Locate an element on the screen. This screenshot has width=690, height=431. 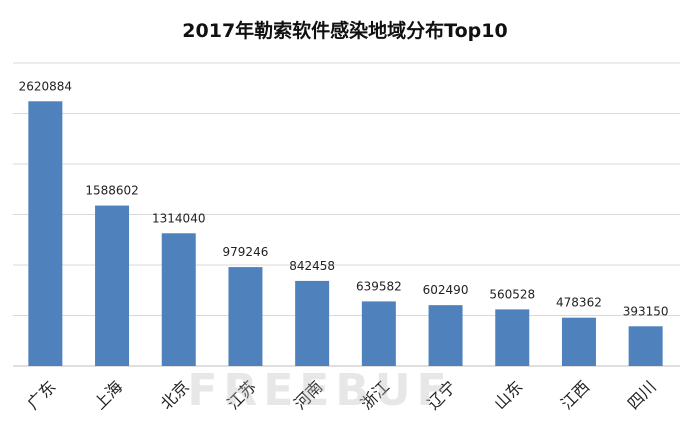
data-label: 639582 is located at coordinates (379, 286).